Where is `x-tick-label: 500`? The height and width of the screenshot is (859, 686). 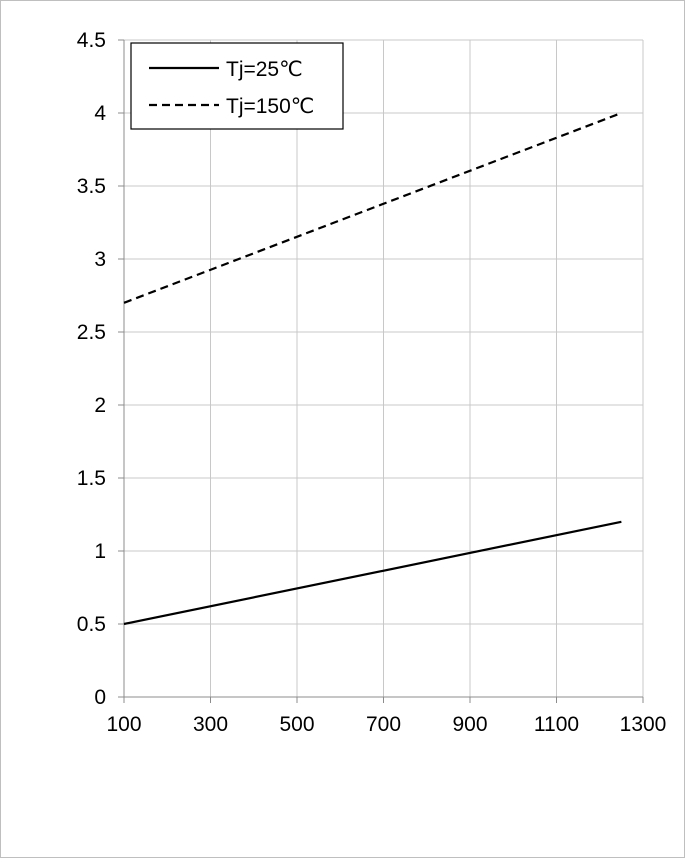
x-tick-label: 500 is located at coordinates (296, 724).